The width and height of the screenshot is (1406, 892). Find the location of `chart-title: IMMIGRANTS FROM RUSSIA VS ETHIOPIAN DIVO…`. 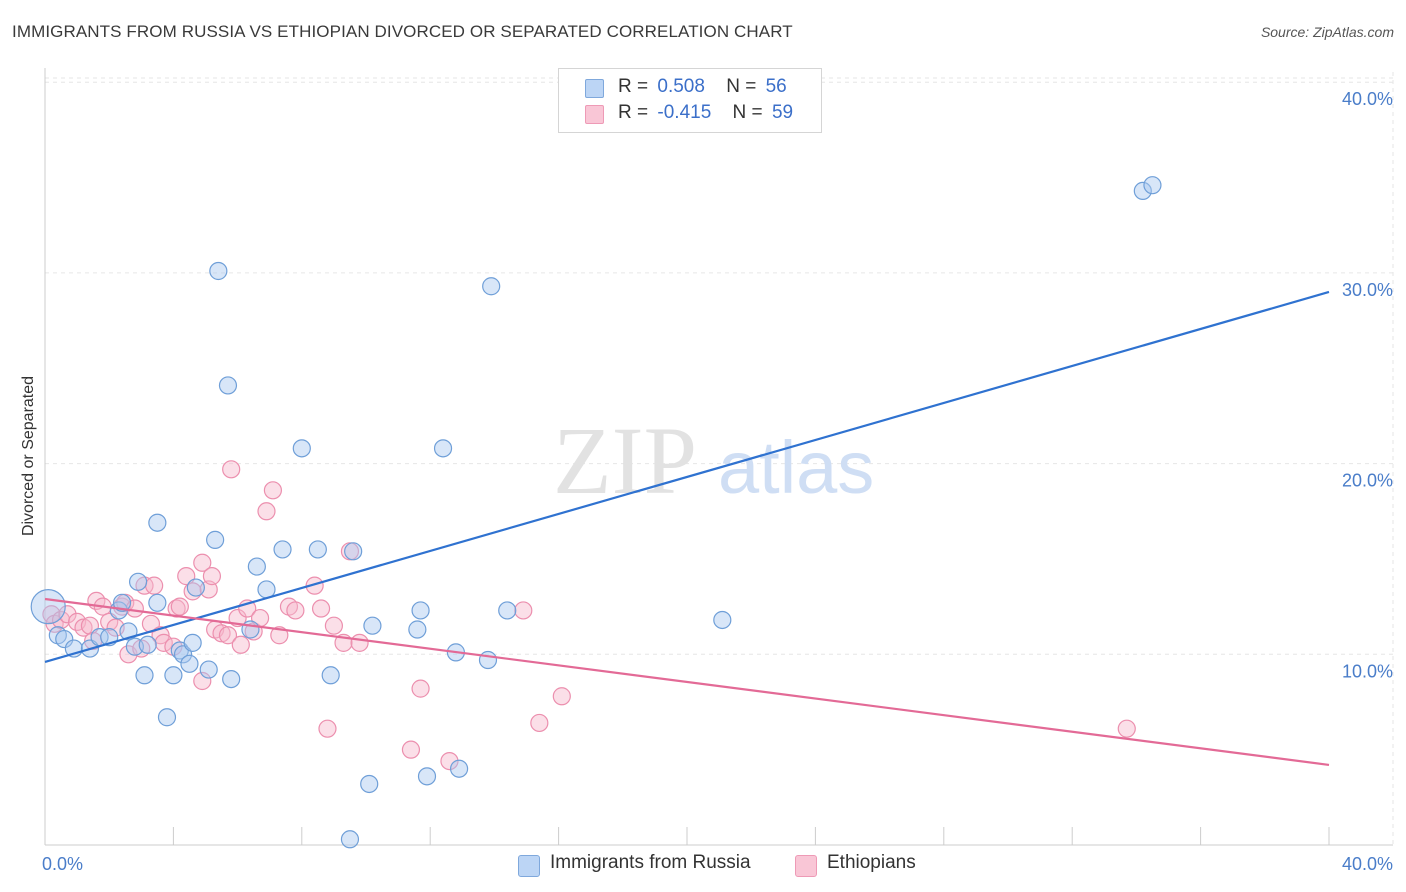

chart-title: IMMIGRANTS FROM RUSSIA VS ETHIOPIAN DIVO… is located at coordinates (402, 31).